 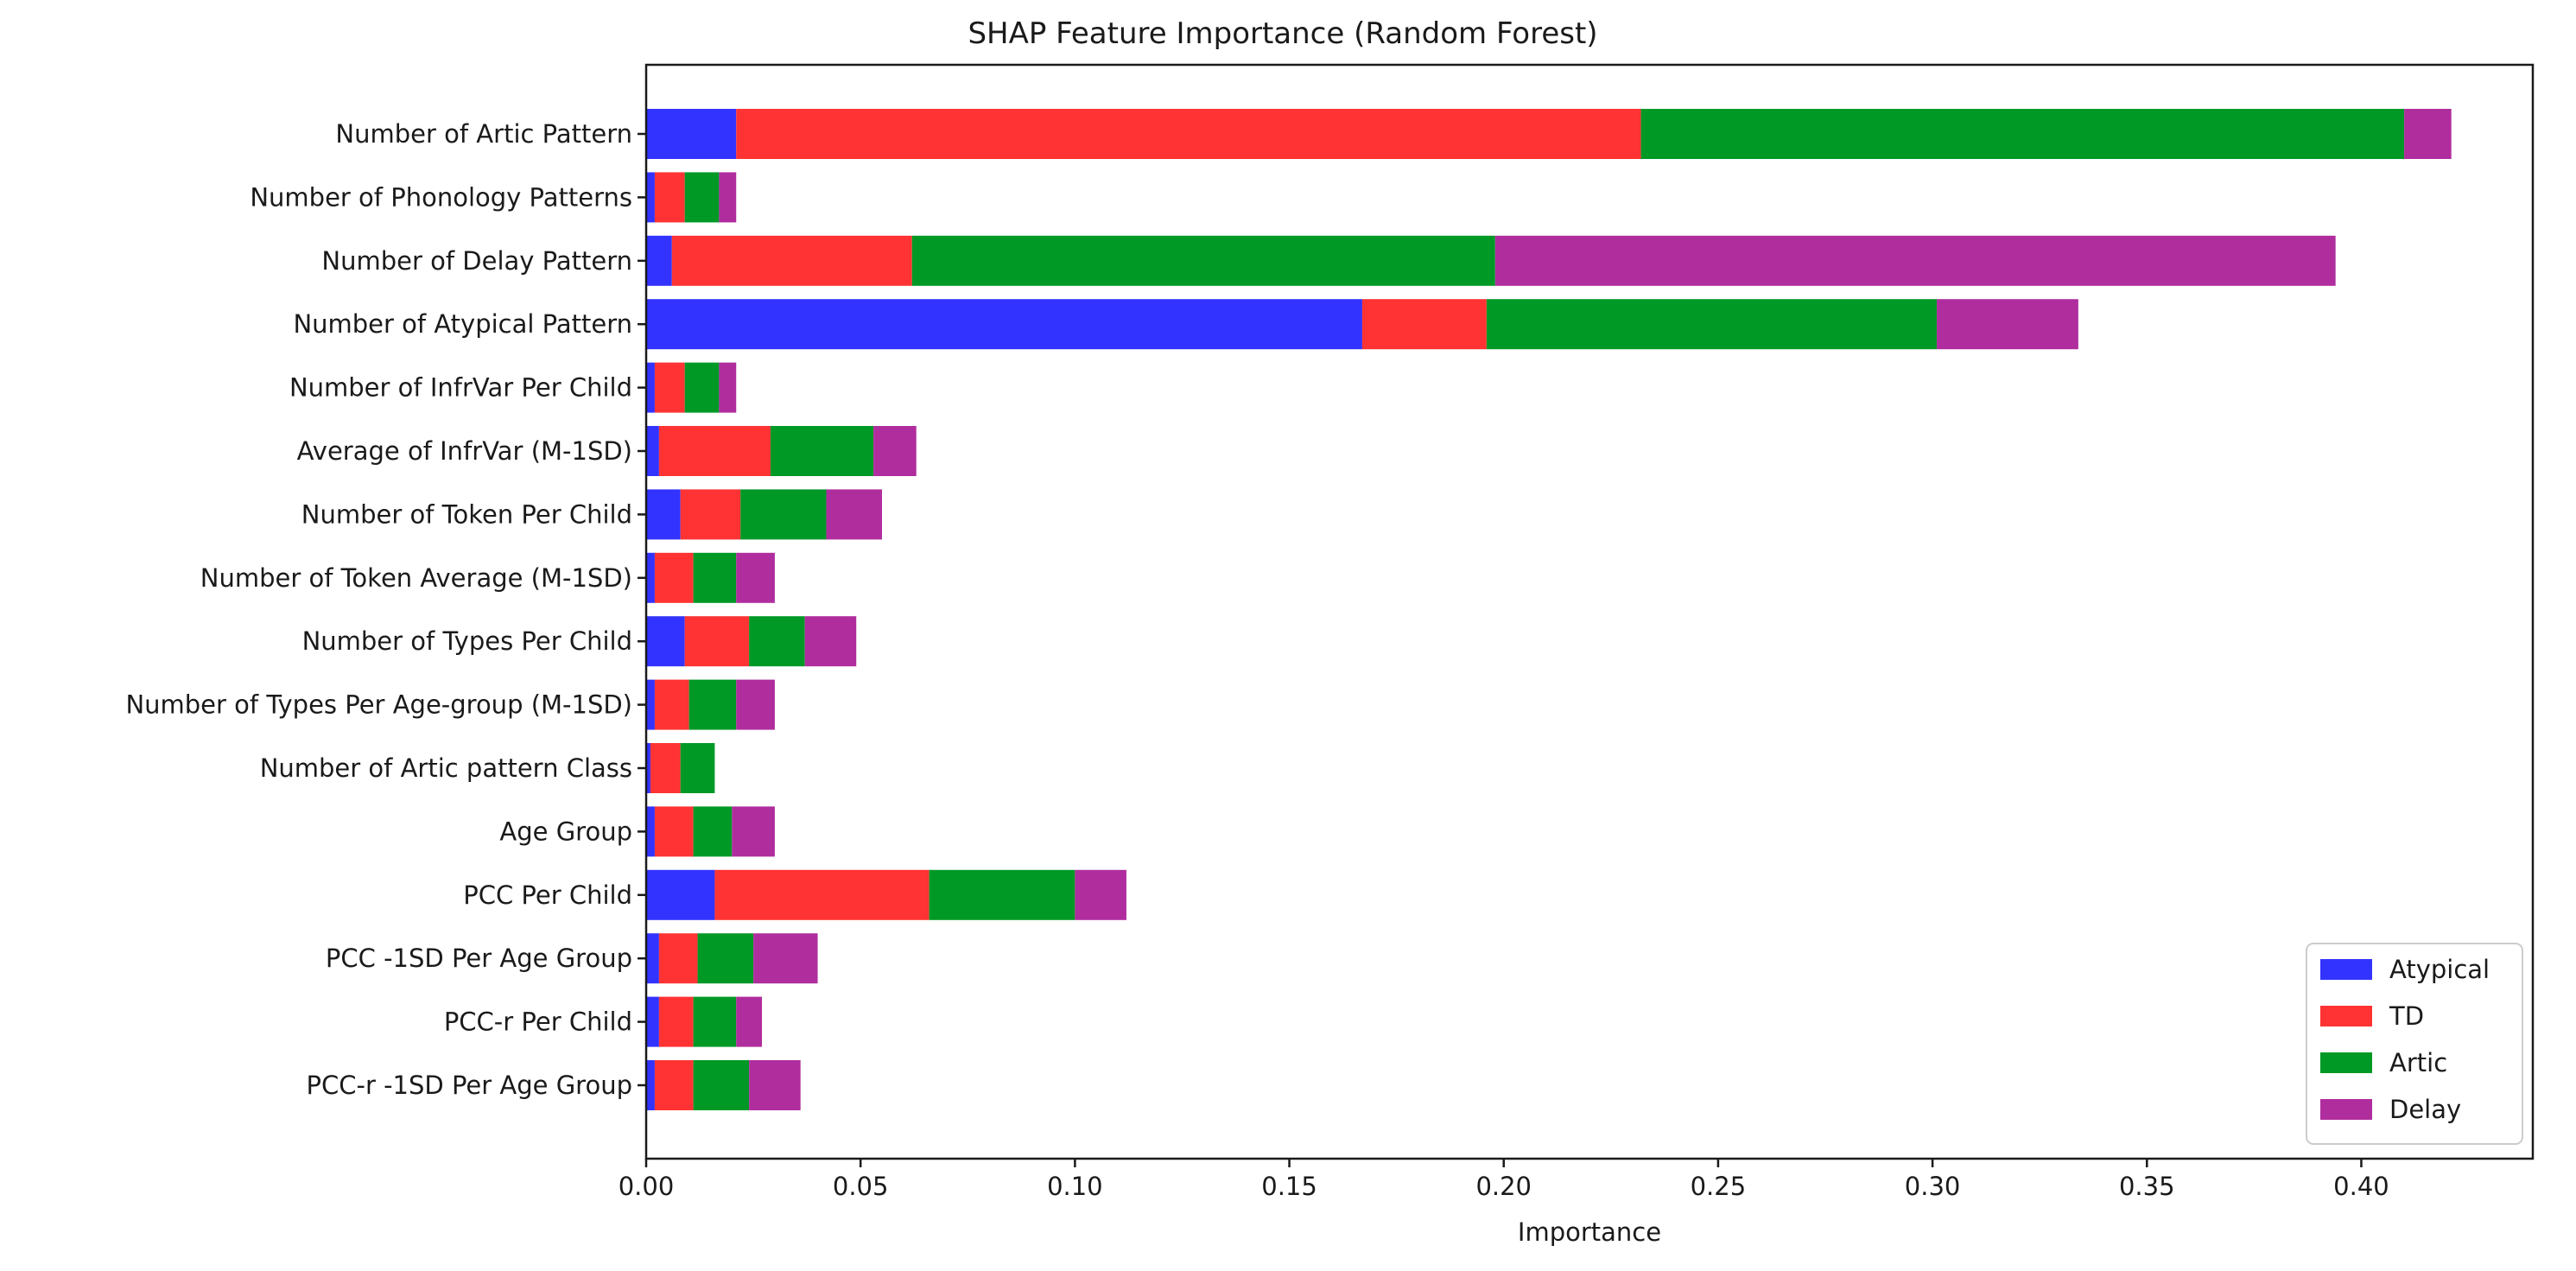 What do you see at coordinates (659, 260) in the screenshot?
I see `bar-atypical-number-of-delay-pattern` at bounding box center [659, 260].